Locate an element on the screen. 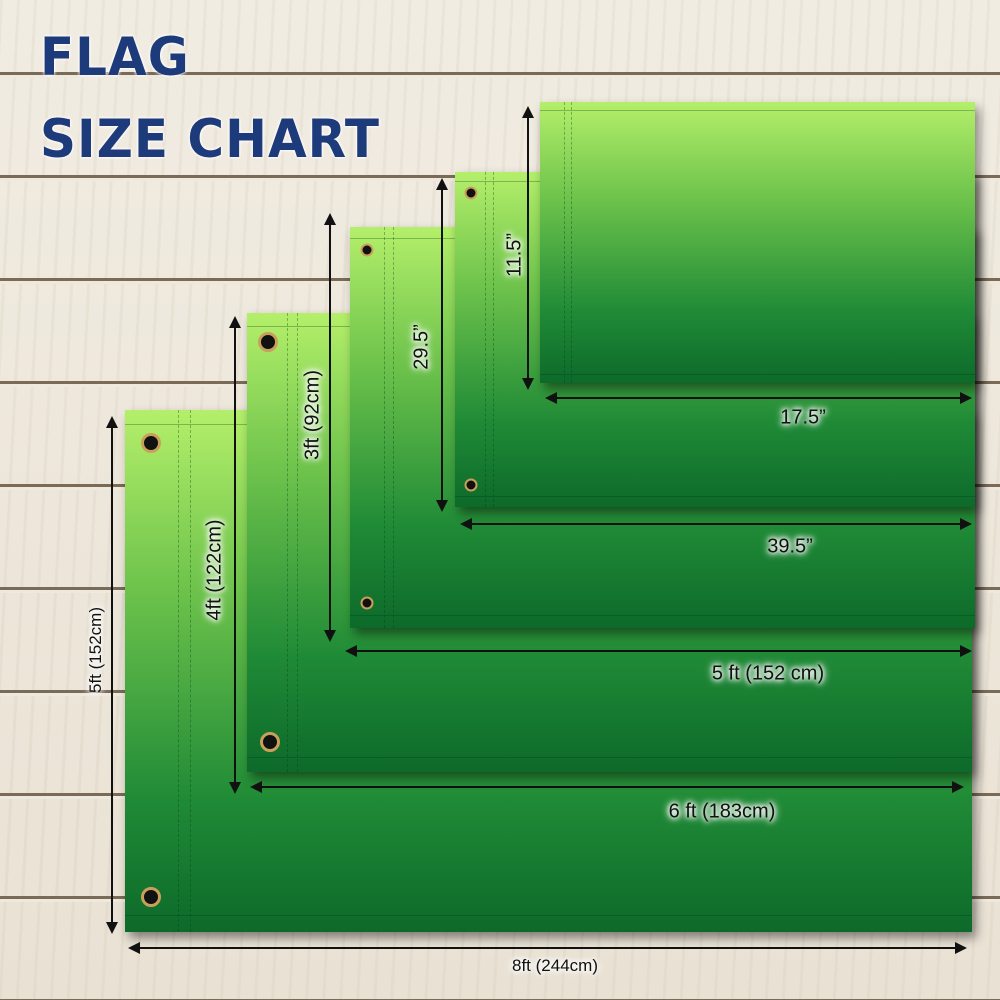  height-label: 5ft (152cm) is located at coordinates (95, 650).